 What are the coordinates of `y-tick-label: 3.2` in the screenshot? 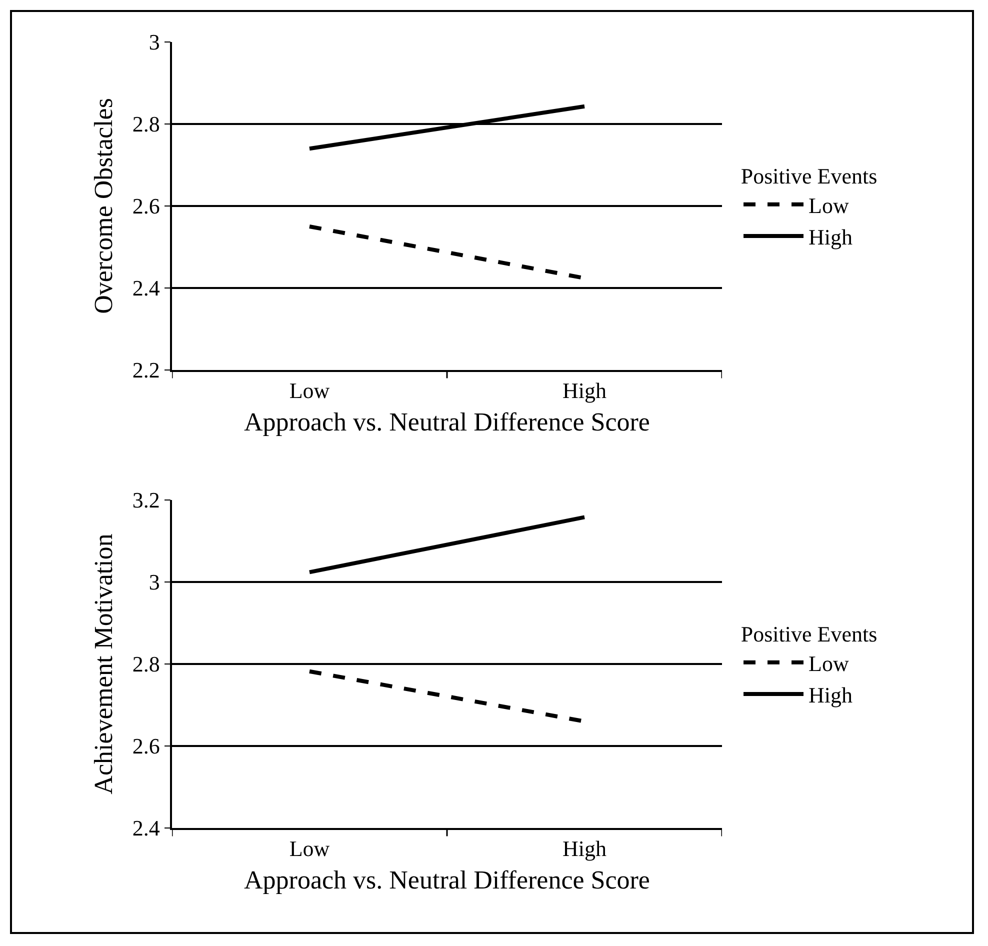 It's located at (146, 500).